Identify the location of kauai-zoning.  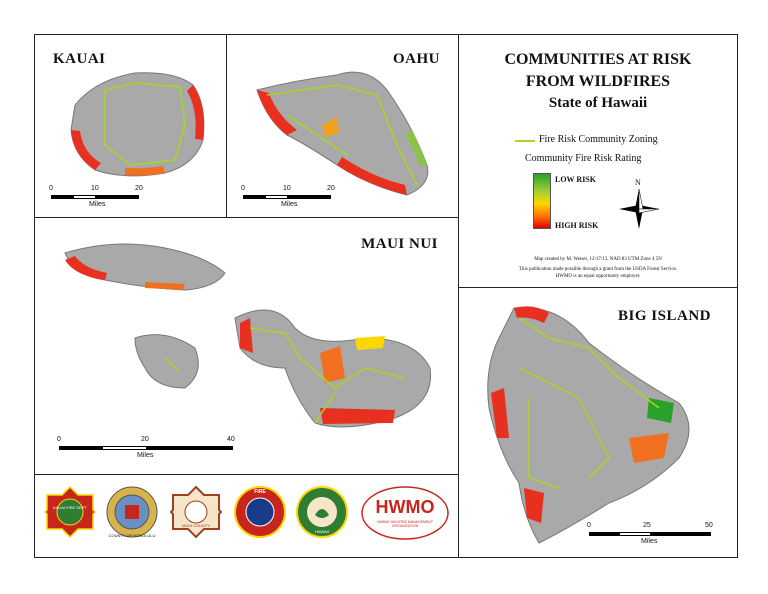
(145, 124).